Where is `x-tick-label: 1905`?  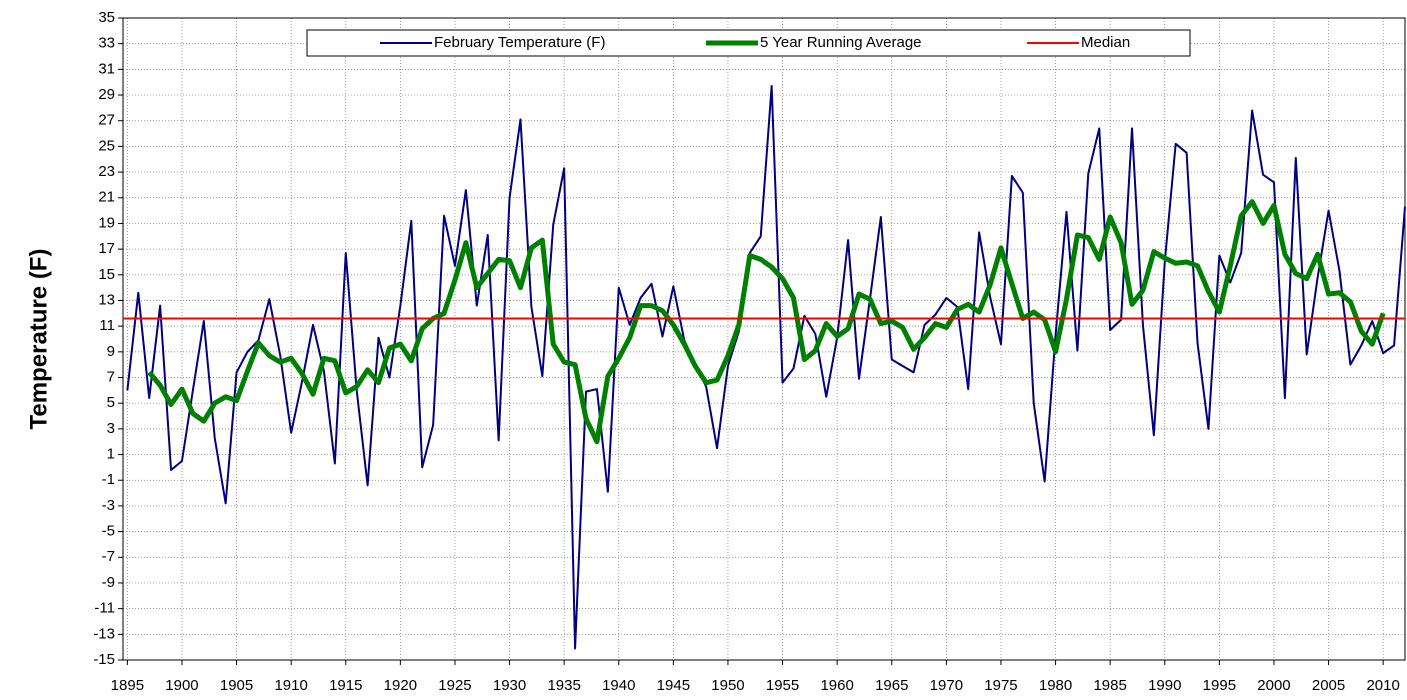
x-tick-label: 1905 is located at coordinates (236, 685).